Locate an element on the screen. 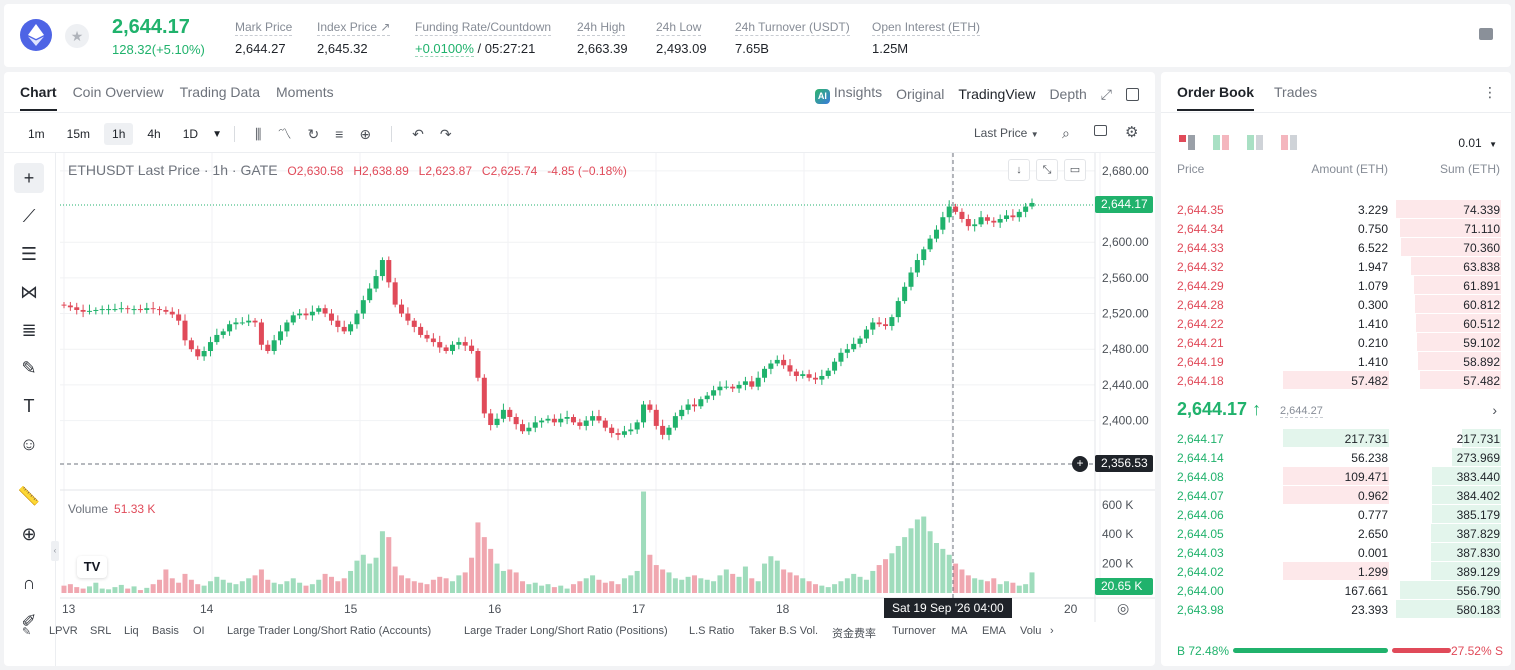 The image size is (1515, 670). stat-index-price: Index Price ↗ 2,645.32 is located at coordinates (354, 38).